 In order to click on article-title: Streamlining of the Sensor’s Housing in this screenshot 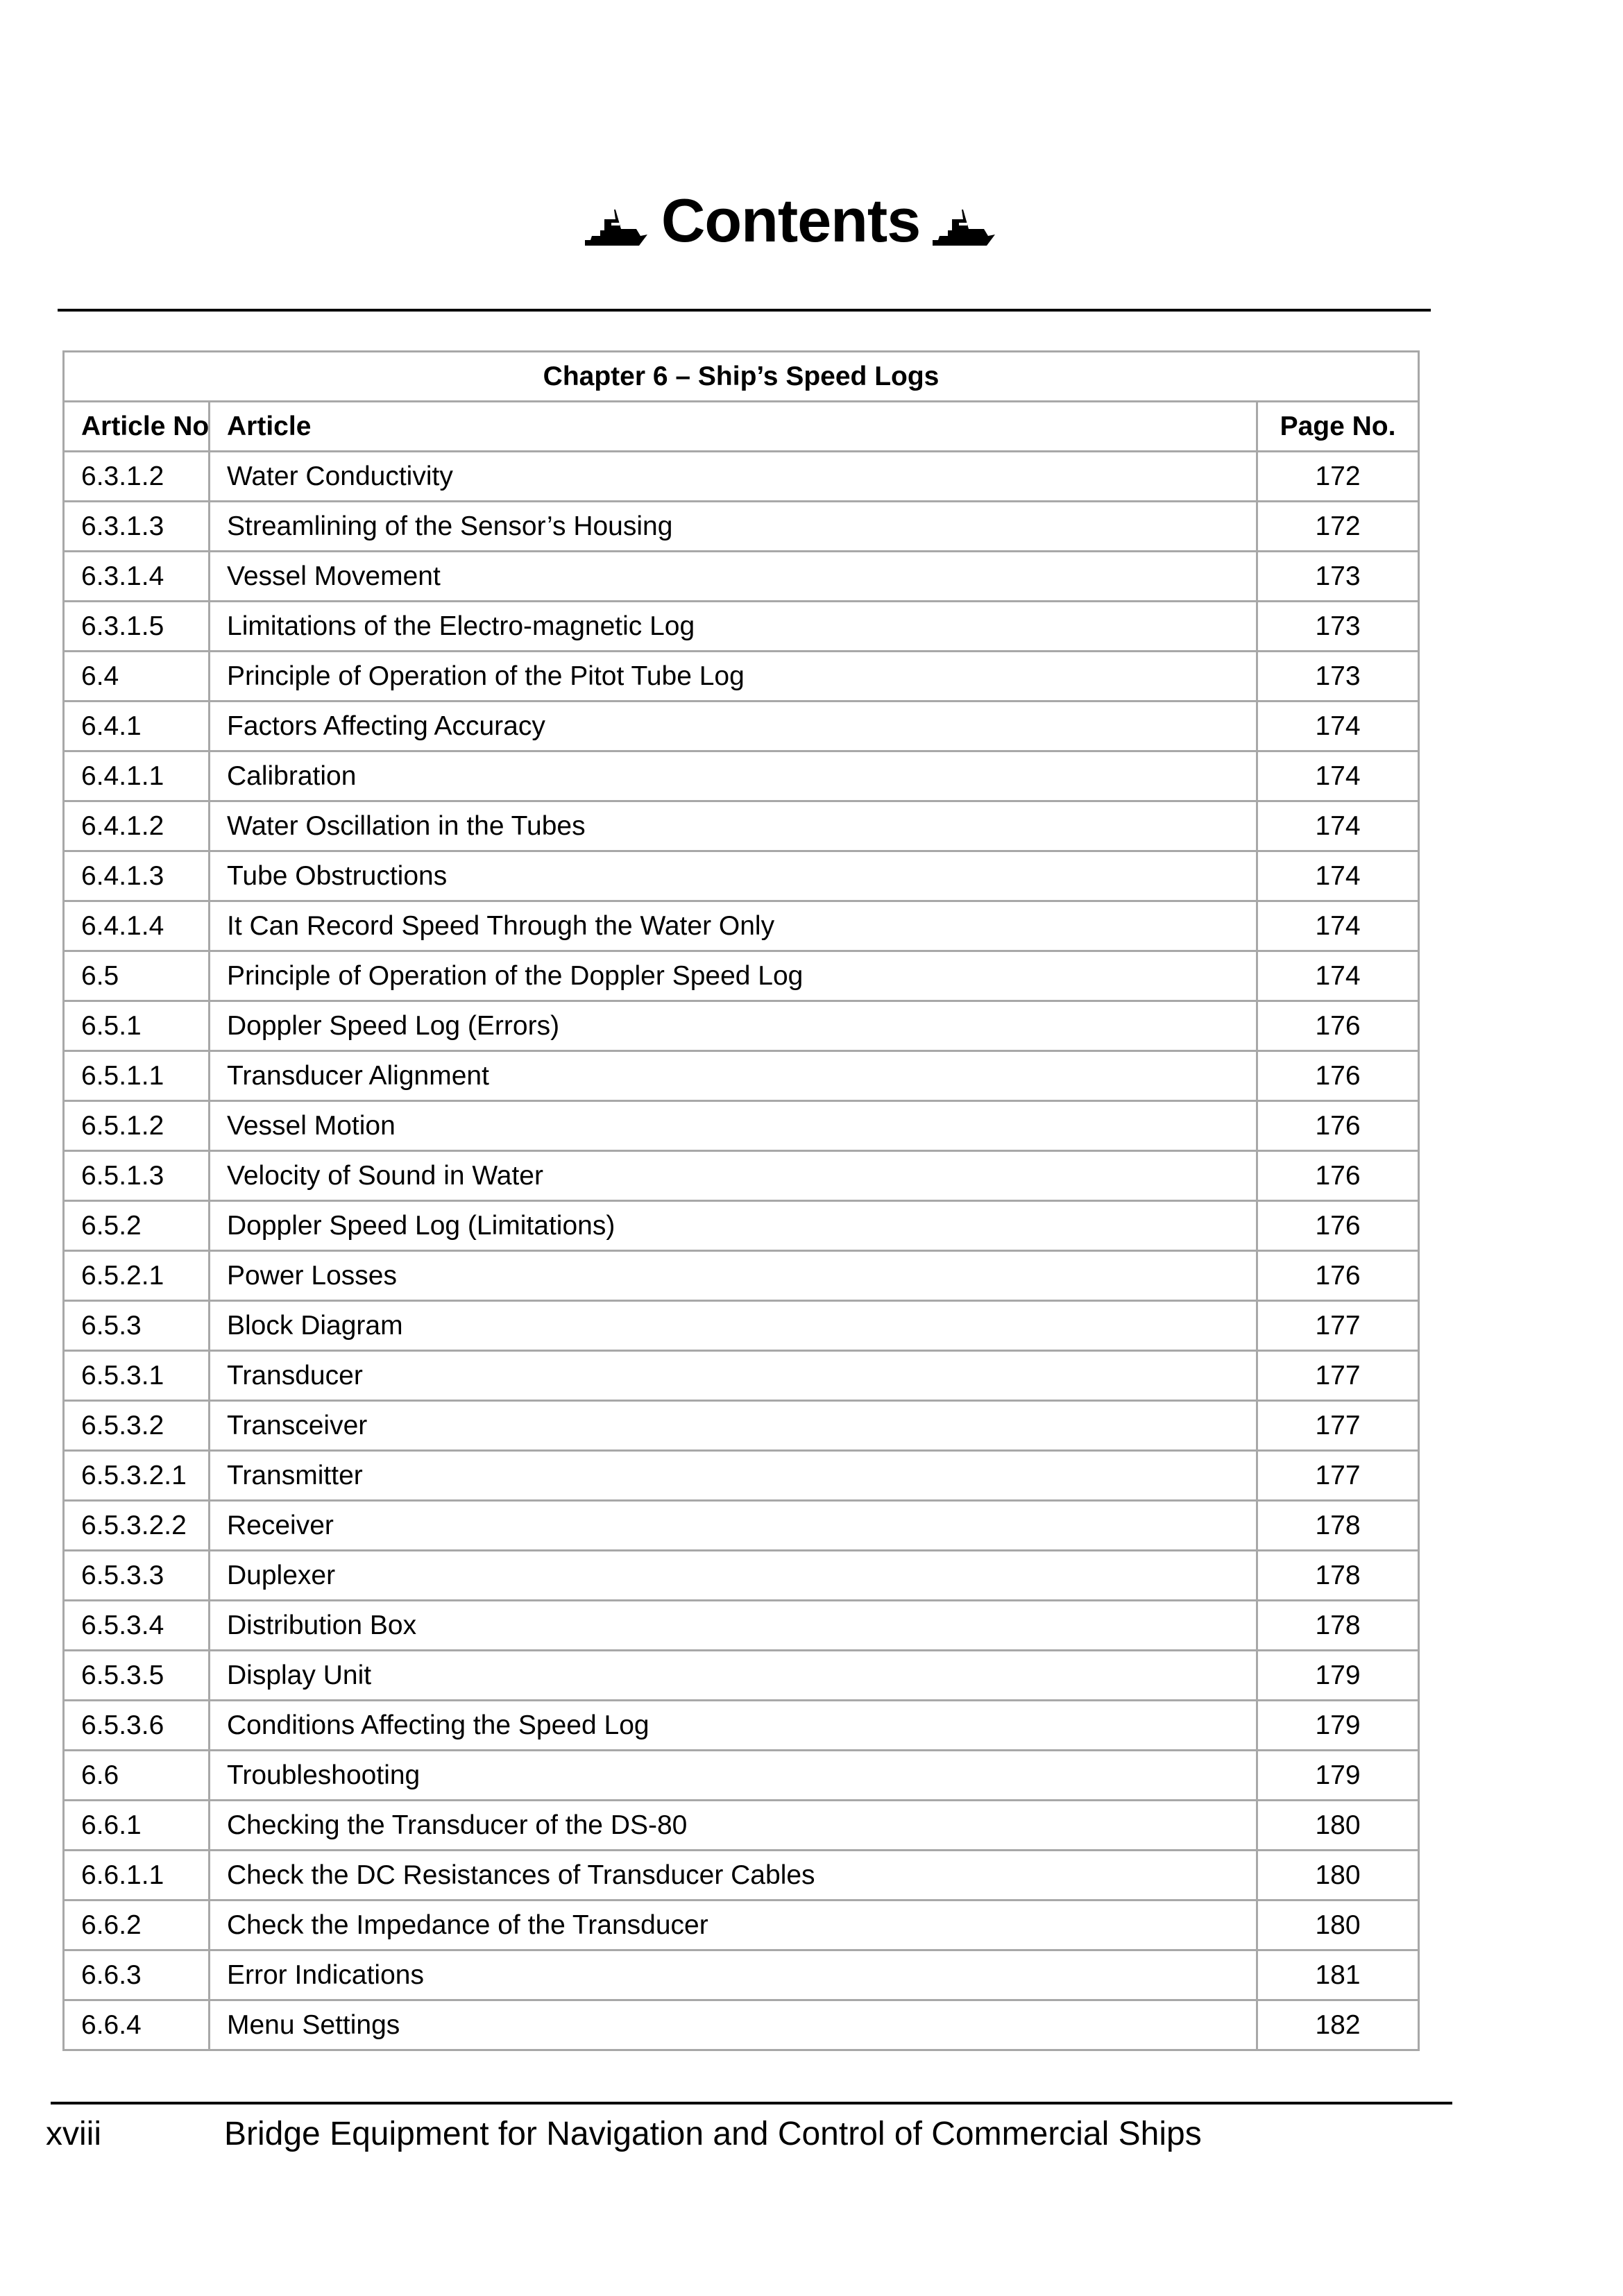, I will do `click(733, 526)`.